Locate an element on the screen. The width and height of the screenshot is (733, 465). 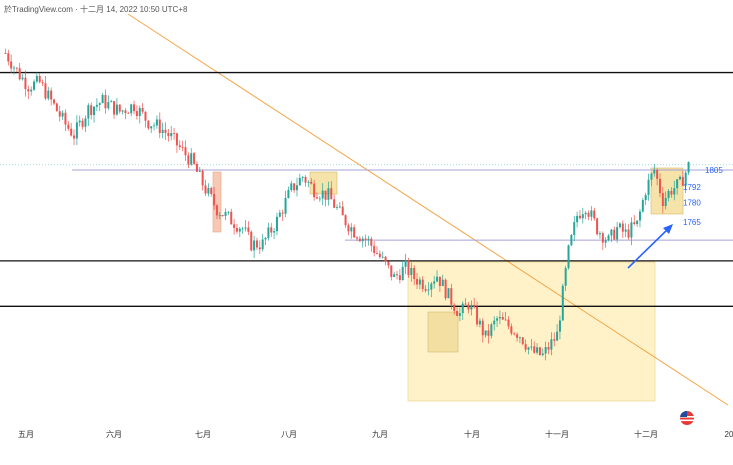
x-tick-label: 九月 is located at coordinates (380, 434).